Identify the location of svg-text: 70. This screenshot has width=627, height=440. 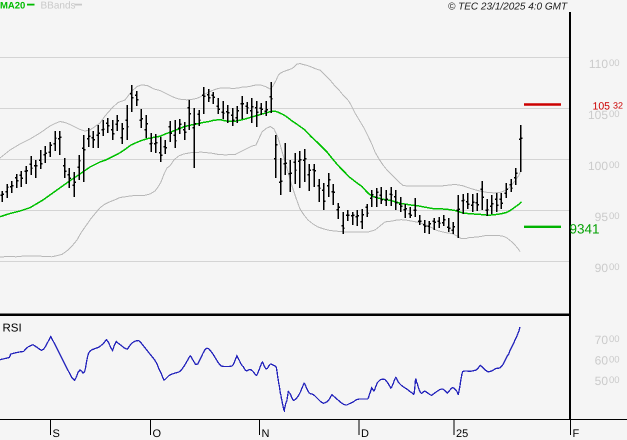
(602, 340).